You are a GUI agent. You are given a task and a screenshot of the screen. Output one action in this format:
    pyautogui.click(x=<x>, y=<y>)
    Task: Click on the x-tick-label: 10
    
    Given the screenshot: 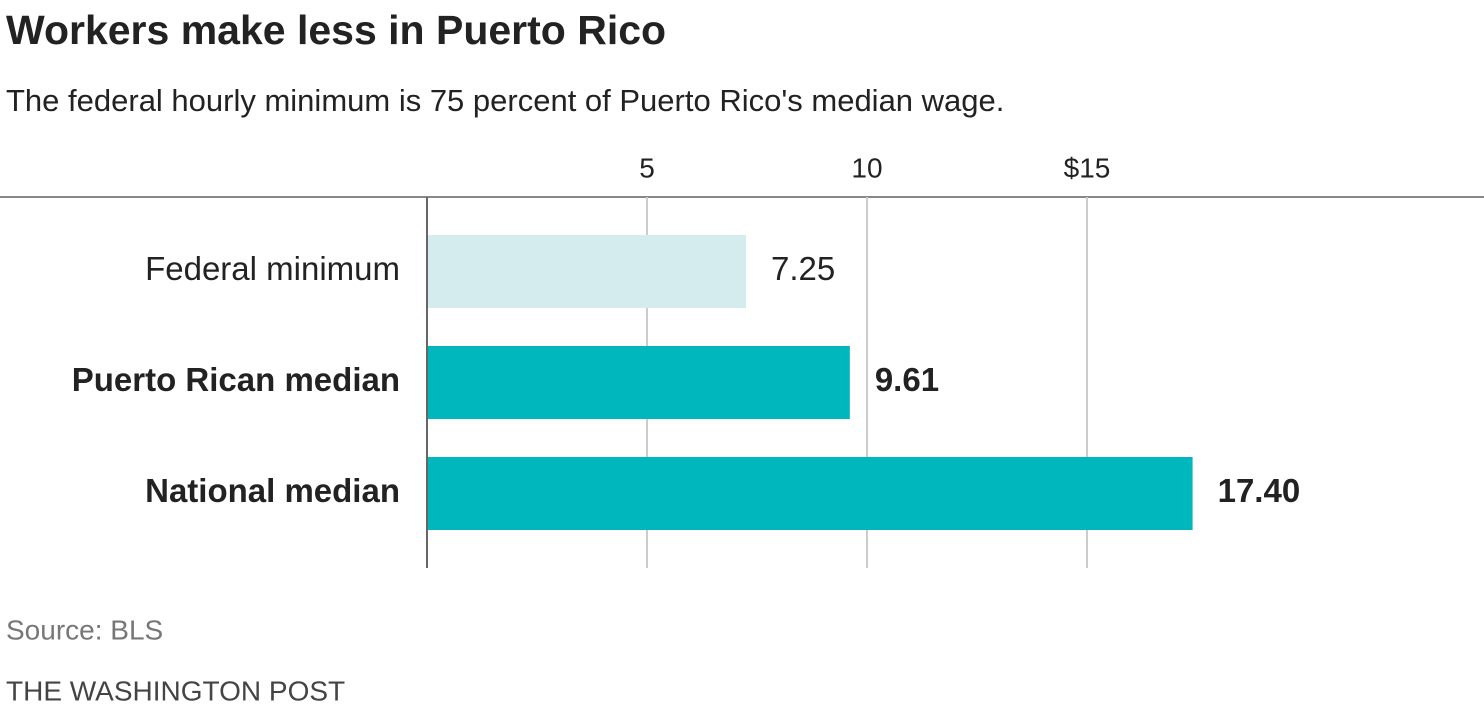 What is the action you would take?
    pyautogui.click(x=866, y=167)
    